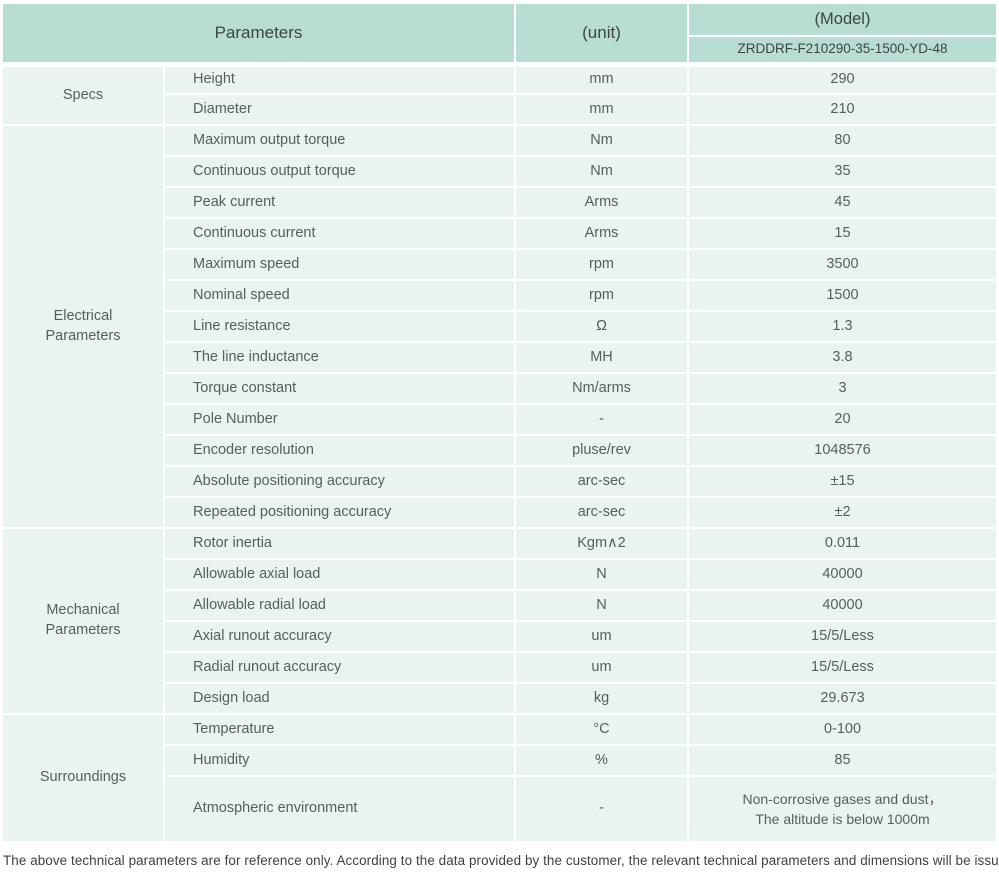 The height and width of the screenshot is (882, 999). What do you see at coordinates (842, 19) in the screenshot?
I see `header-model: (Model)` at bounding box center [842, 19].